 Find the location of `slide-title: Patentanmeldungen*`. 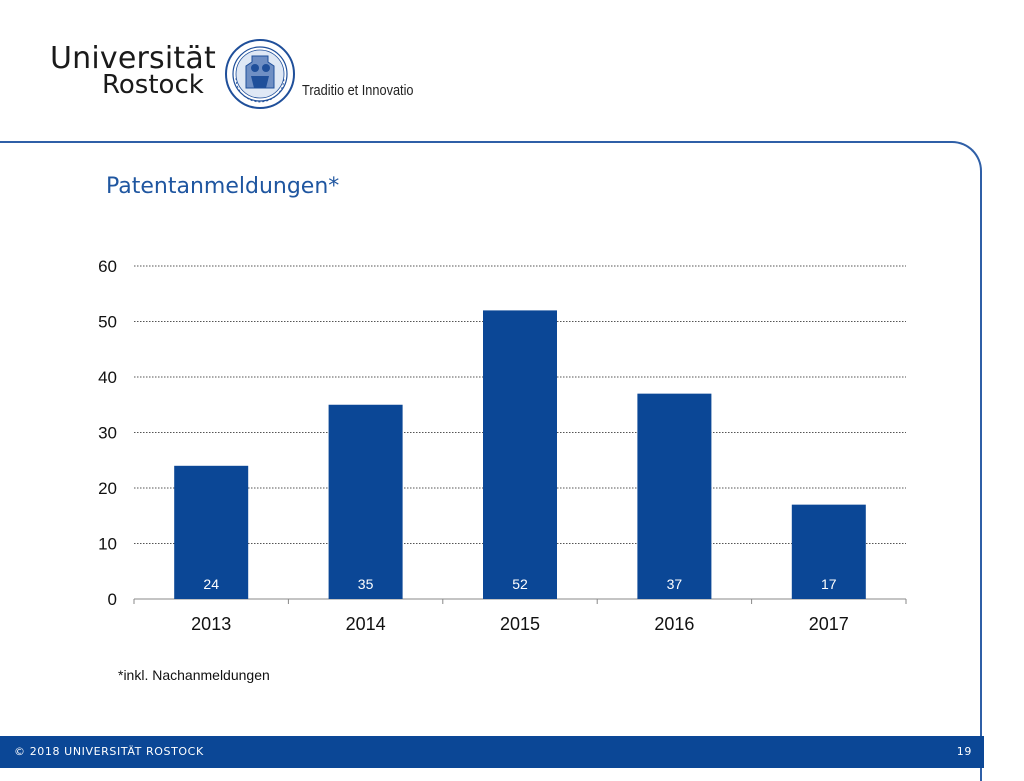

slide-title: Patentanmeldungen* is located at coordinates (223, 186).